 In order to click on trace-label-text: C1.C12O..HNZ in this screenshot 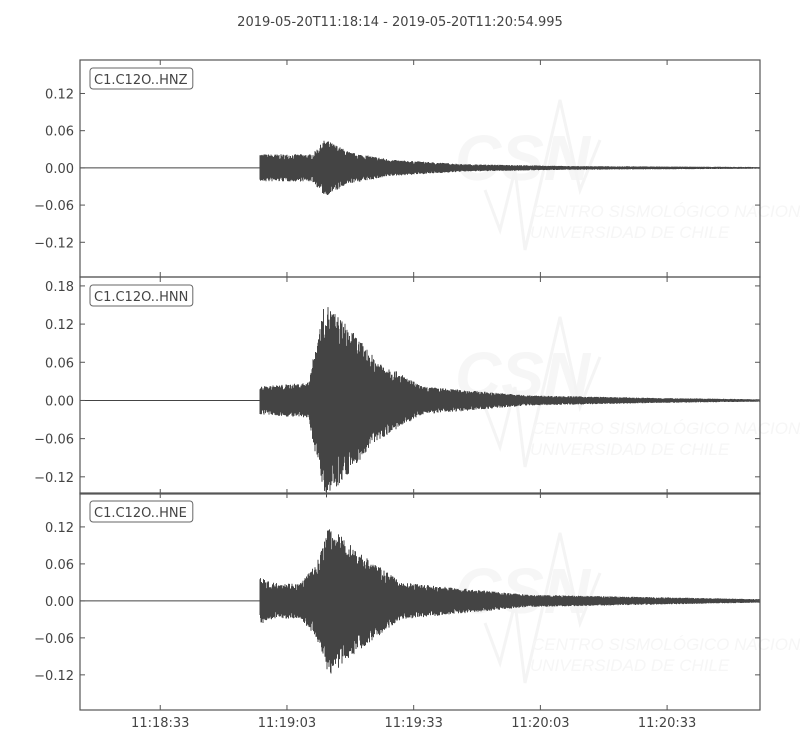, I will do `click(141, 80)`.